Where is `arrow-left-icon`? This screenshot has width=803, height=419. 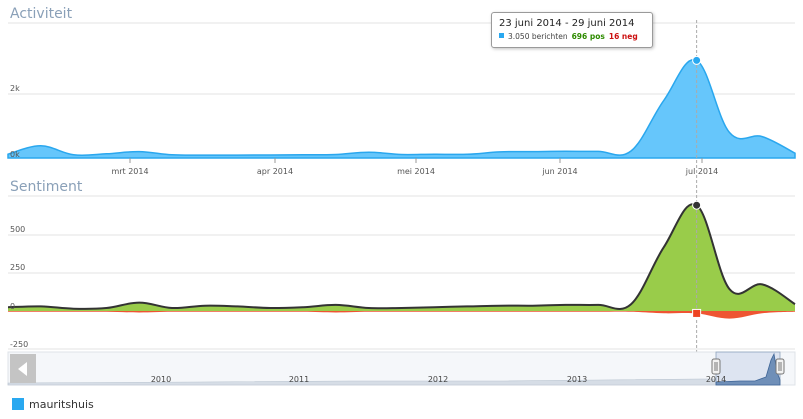 arrow-left-icon is located at coordinates (22, 369).